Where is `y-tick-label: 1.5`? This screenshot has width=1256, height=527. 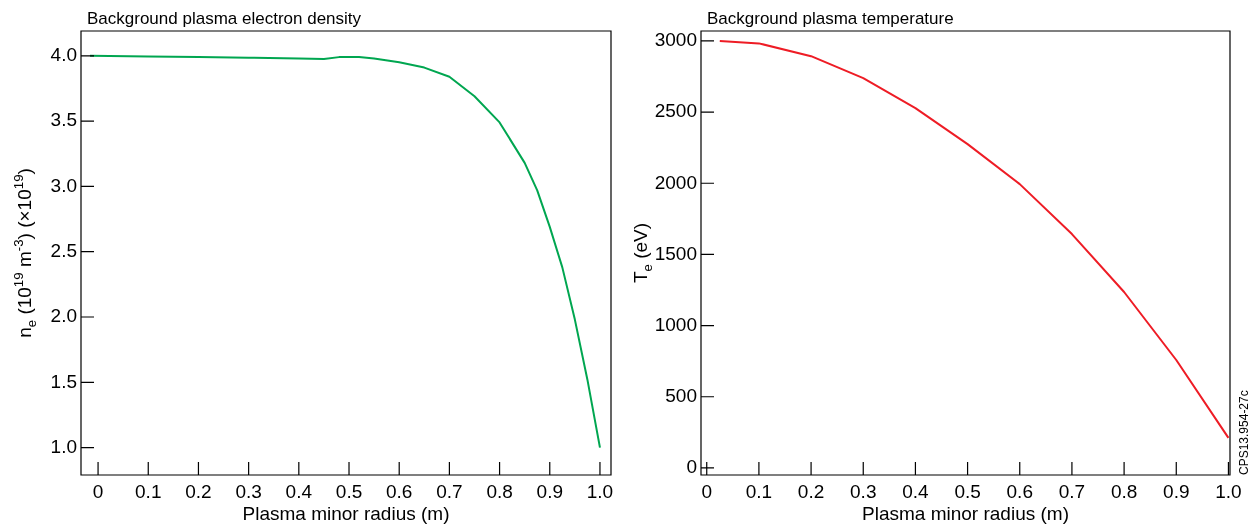 y-tick-label: 1.5 is located at coordinates (63, 381).